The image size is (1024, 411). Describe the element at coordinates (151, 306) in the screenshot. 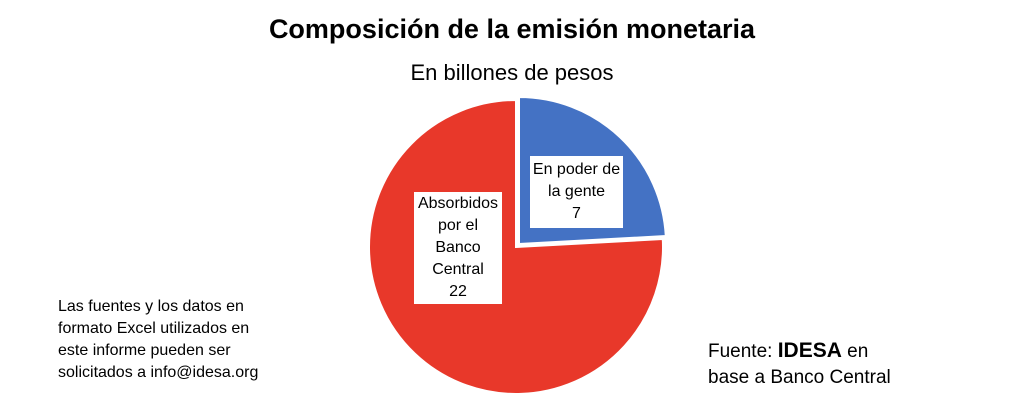

I see `note-line: Las fuentes y los datos en` at that location.